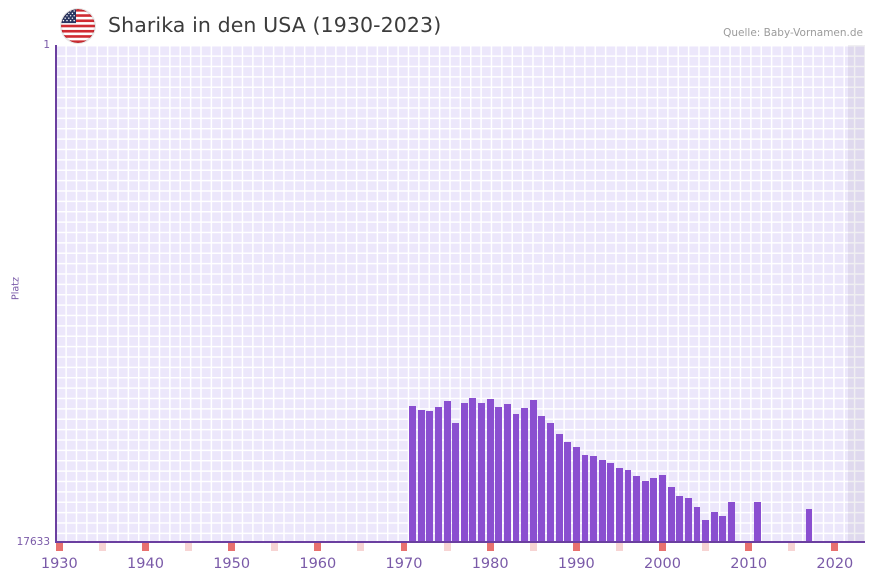 This screenshot has width=873, height=587. I want to click on bar-1986, so click(542, 479).